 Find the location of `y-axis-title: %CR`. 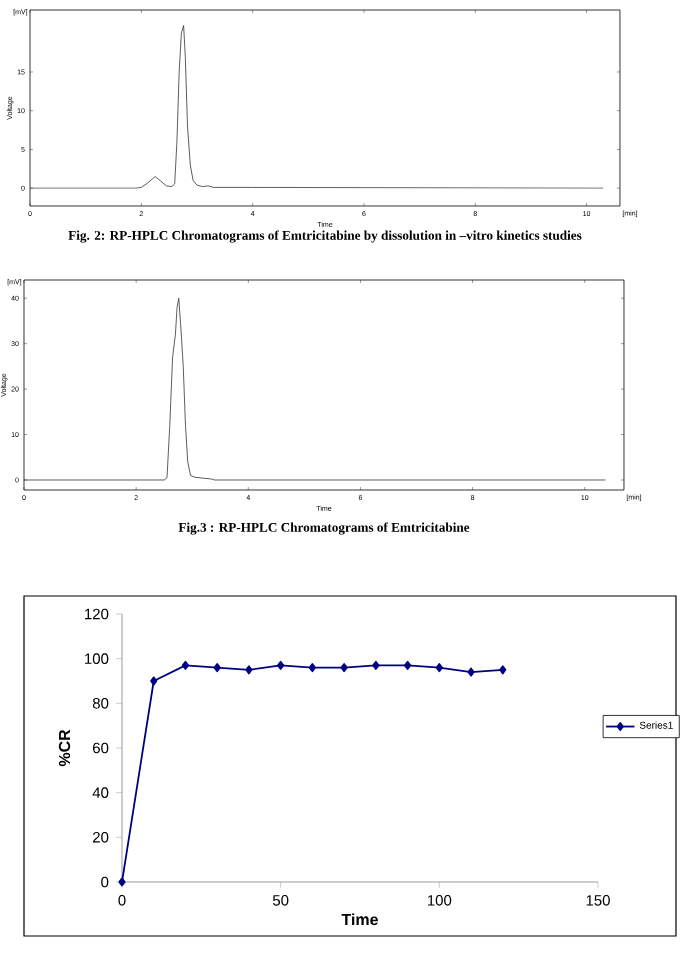

y-axis-title: %CR is located at coordinates (64, 748).